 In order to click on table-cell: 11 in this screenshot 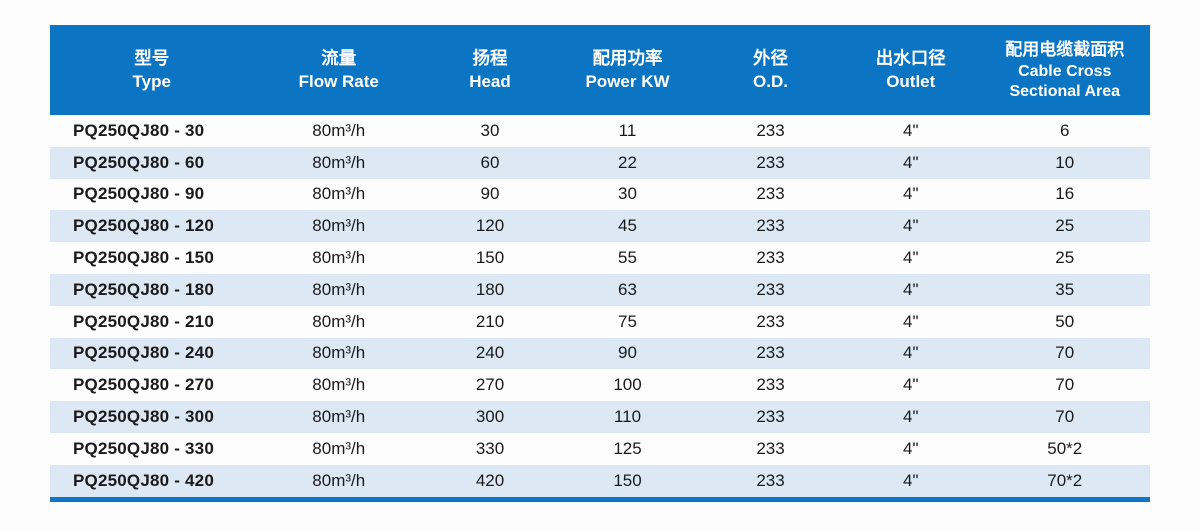, I will do `click(627, 130)`.